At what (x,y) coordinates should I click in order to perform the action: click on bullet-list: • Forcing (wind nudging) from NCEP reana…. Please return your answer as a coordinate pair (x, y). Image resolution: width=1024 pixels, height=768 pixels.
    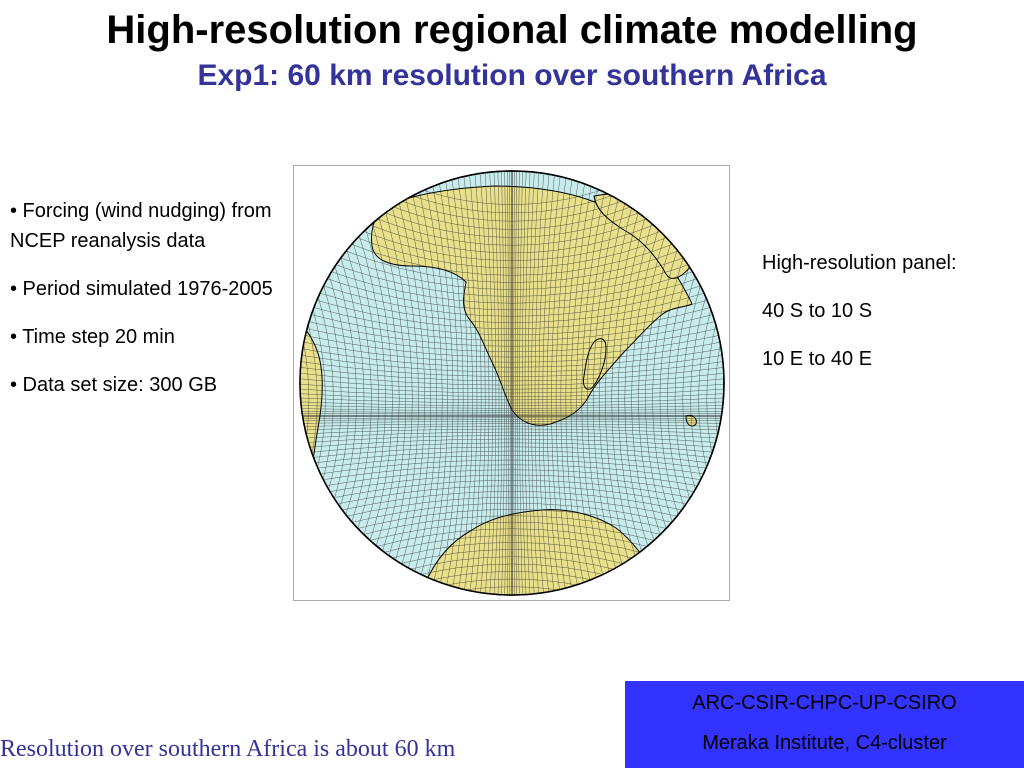
    Looking at the image, I should click on (147, 307).